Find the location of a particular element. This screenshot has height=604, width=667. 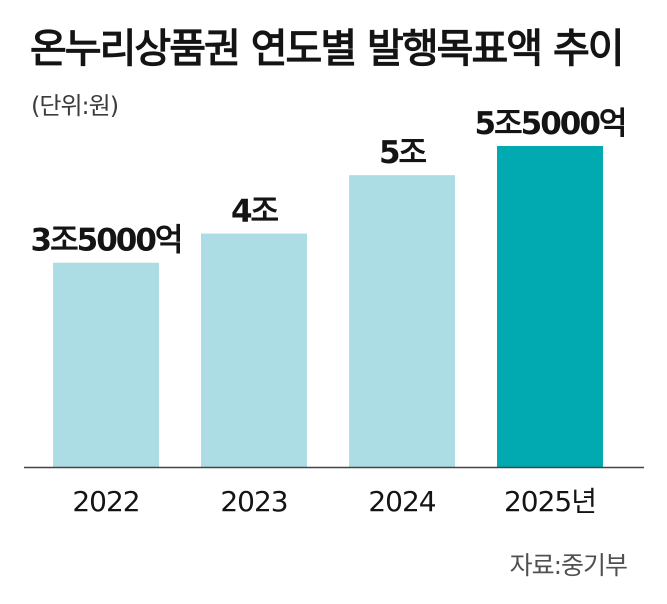

x-tick-label: 2024 is located at coordinates (401, 501).